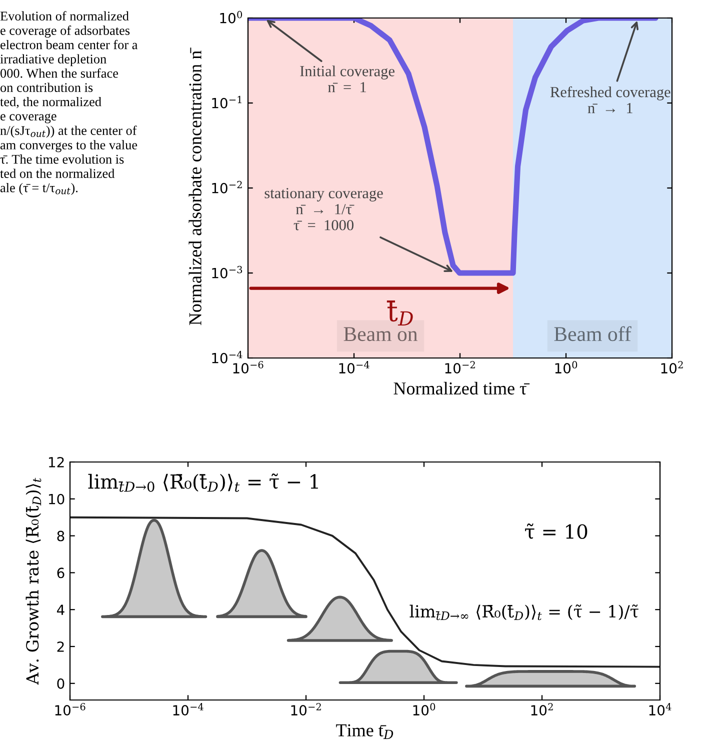  Describe the element at coordinates (381, 334) in the screenshot. I see `band-label: Beam on` at that location.